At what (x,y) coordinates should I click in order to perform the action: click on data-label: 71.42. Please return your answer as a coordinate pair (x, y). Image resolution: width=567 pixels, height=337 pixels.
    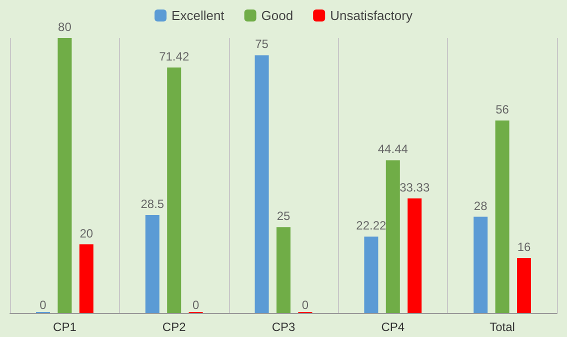
    Looking at the image, I should click on (174, 56).